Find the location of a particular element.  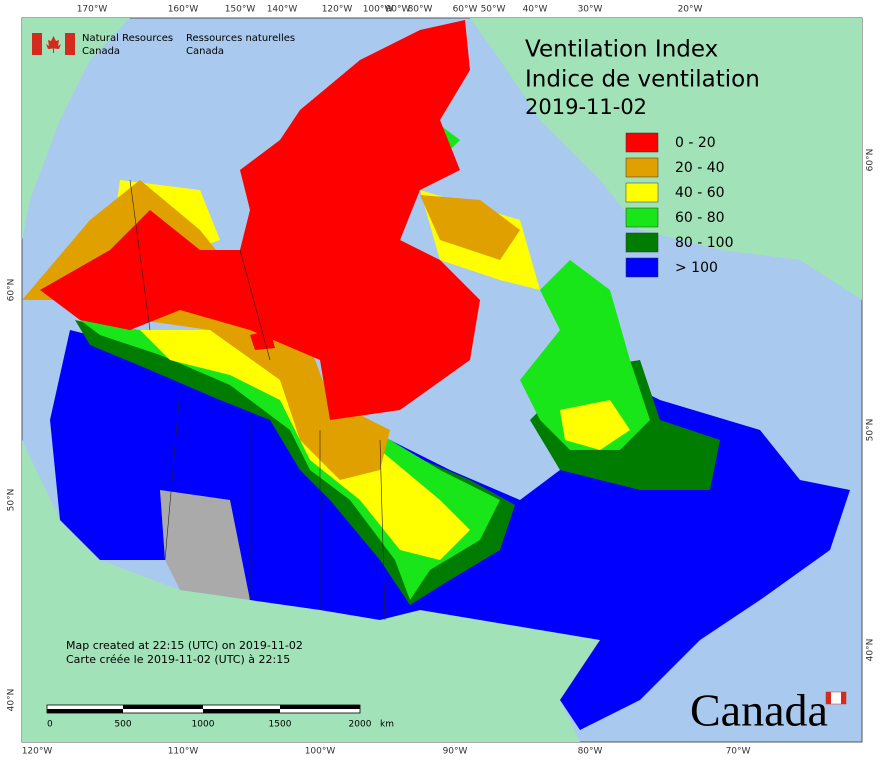

graticule-label: 70°W is located at coordinates (738, 752).